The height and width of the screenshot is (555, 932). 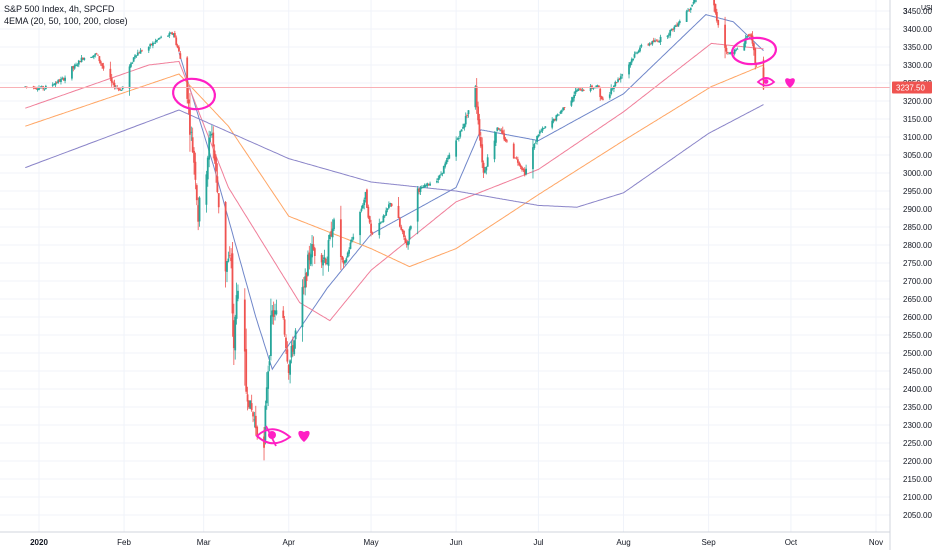 What do you see at coordinates (791, 542) in the screenshot?
I see `x-tick-label: Oct` at bounding box center [791, 542].